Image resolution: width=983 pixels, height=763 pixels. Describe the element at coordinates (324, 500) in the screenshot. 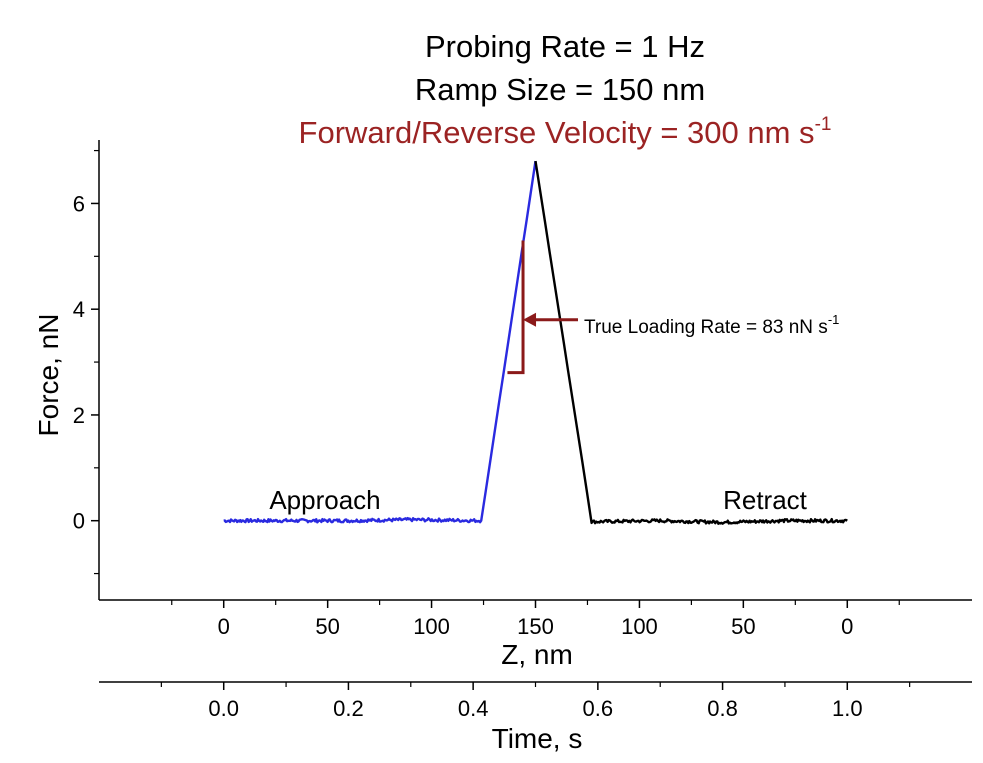

I see `series-label-approach: Approach` at that location.